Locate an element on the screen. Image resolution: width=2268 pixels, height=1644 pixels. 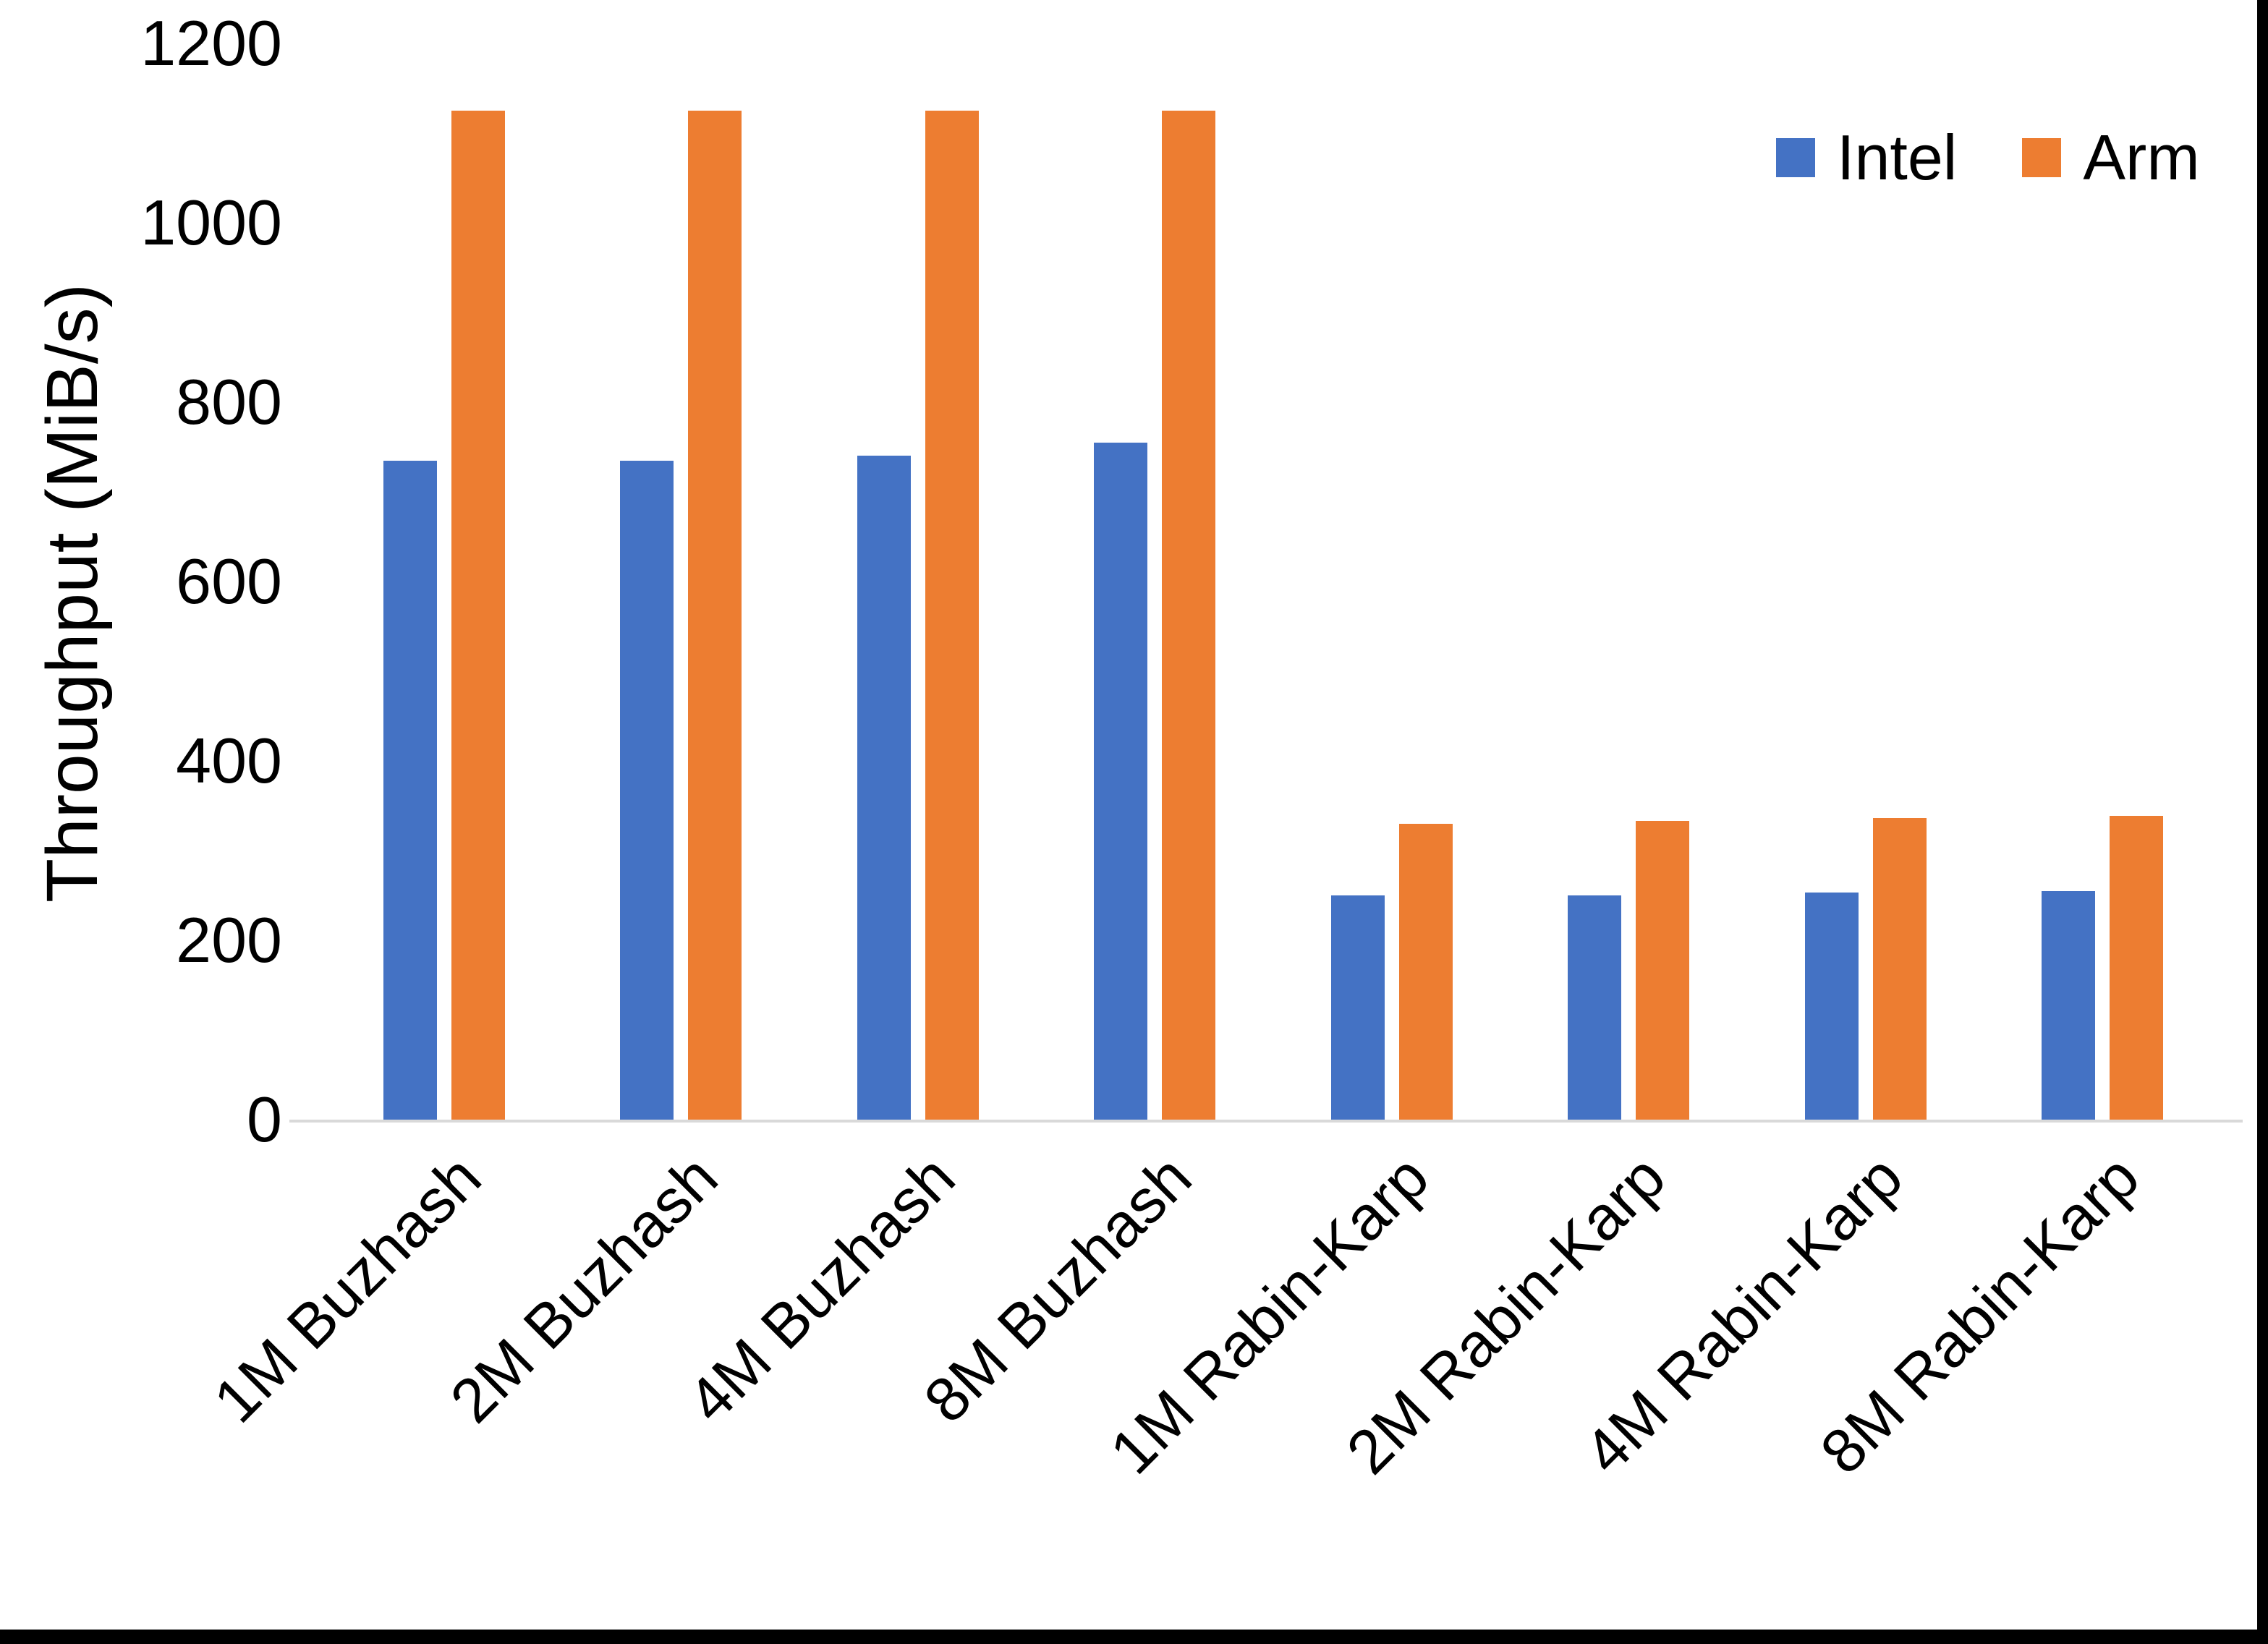
legend-label-arm: Arm is located at coordinates (2141, 157).